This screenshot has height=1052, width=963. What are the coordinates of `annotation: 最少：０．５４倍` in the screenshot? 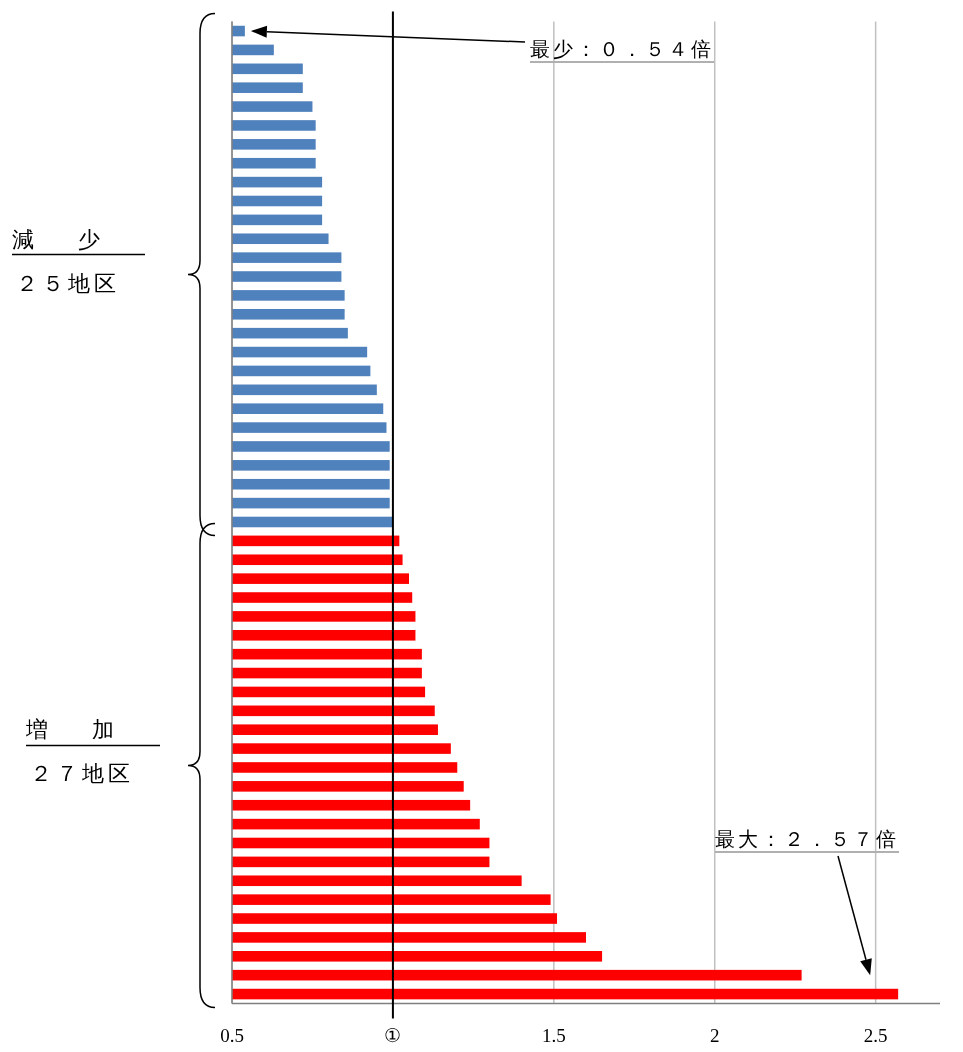 It's located at (622, 49).